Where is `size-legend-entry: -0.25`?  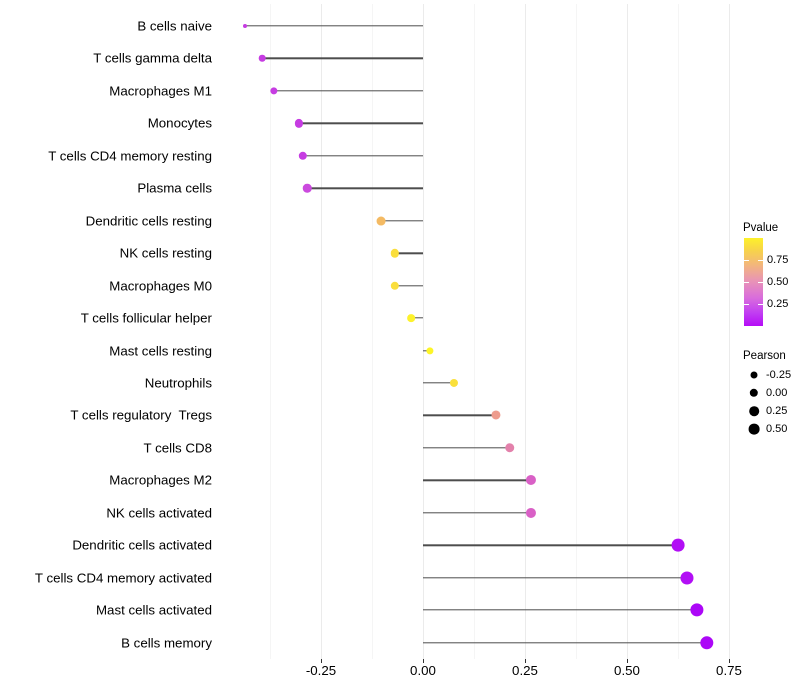 size-legend-entry: -0.25 is located at coordinates (771, 375).